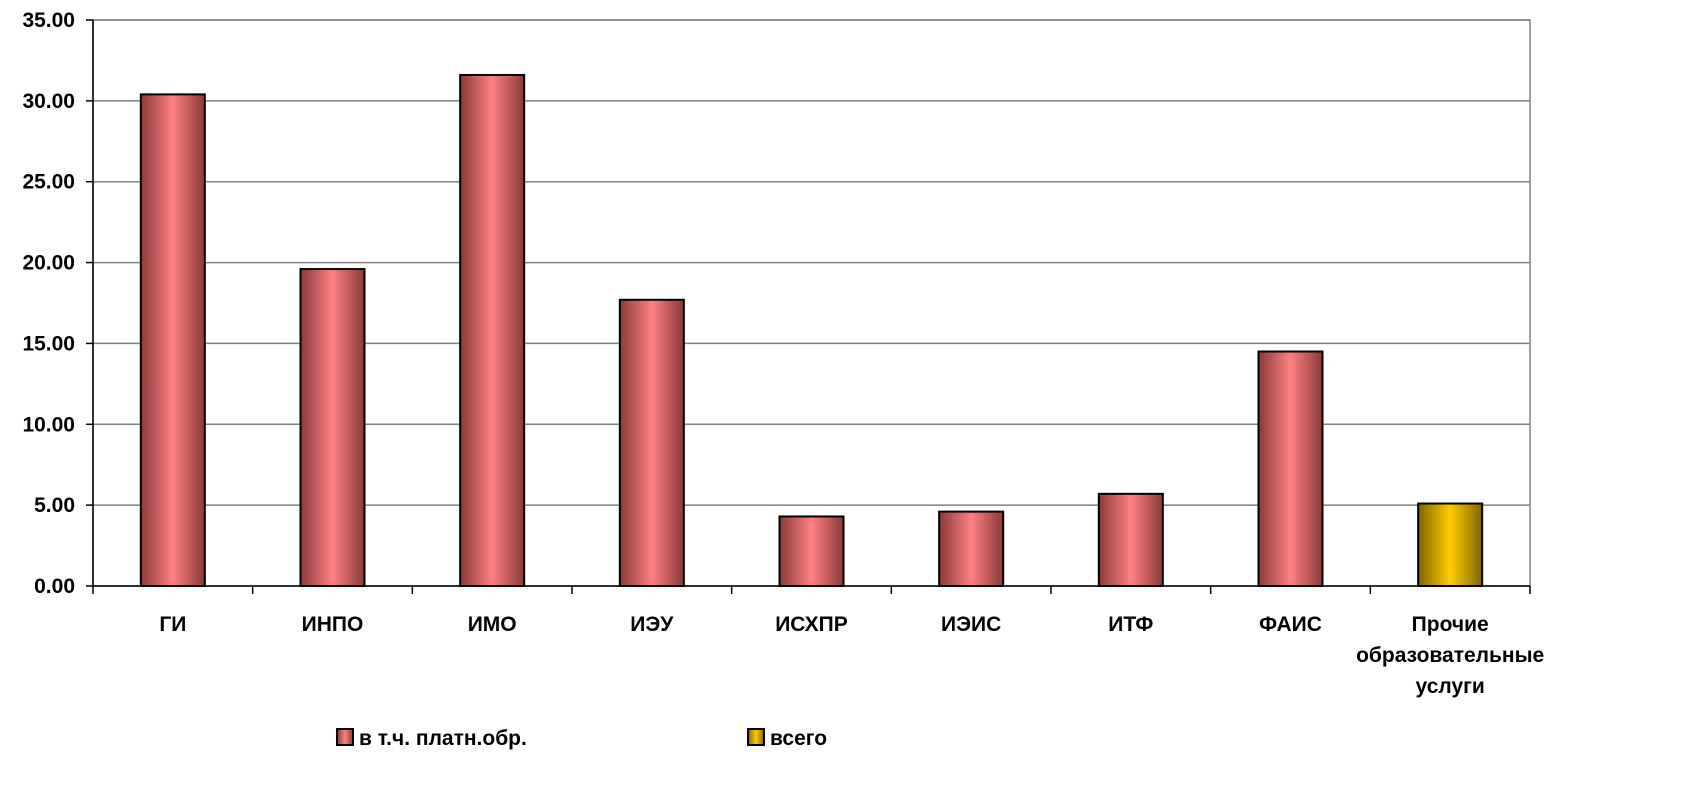 Image resolution: width=1684 pixels, height=807 pixels. What do you see at coordinates (48, 343) in the screenshot?
I see `y-tick-label: 15.00` at bounding box center [48, 343].